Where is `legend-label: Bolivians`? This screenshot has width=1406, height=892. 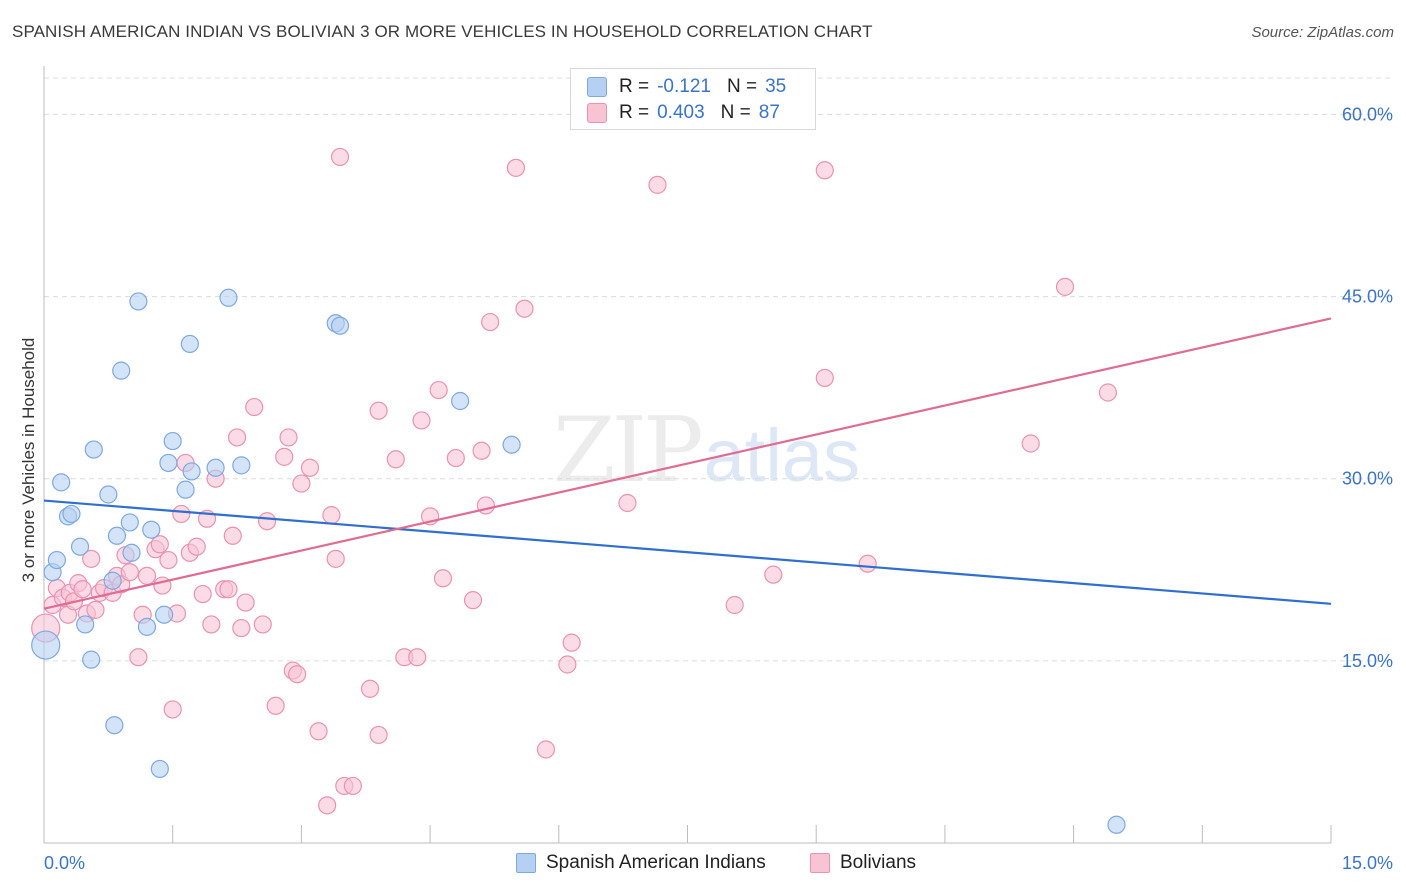 legend-label: Bolivians is located at coordinates (878, 862).